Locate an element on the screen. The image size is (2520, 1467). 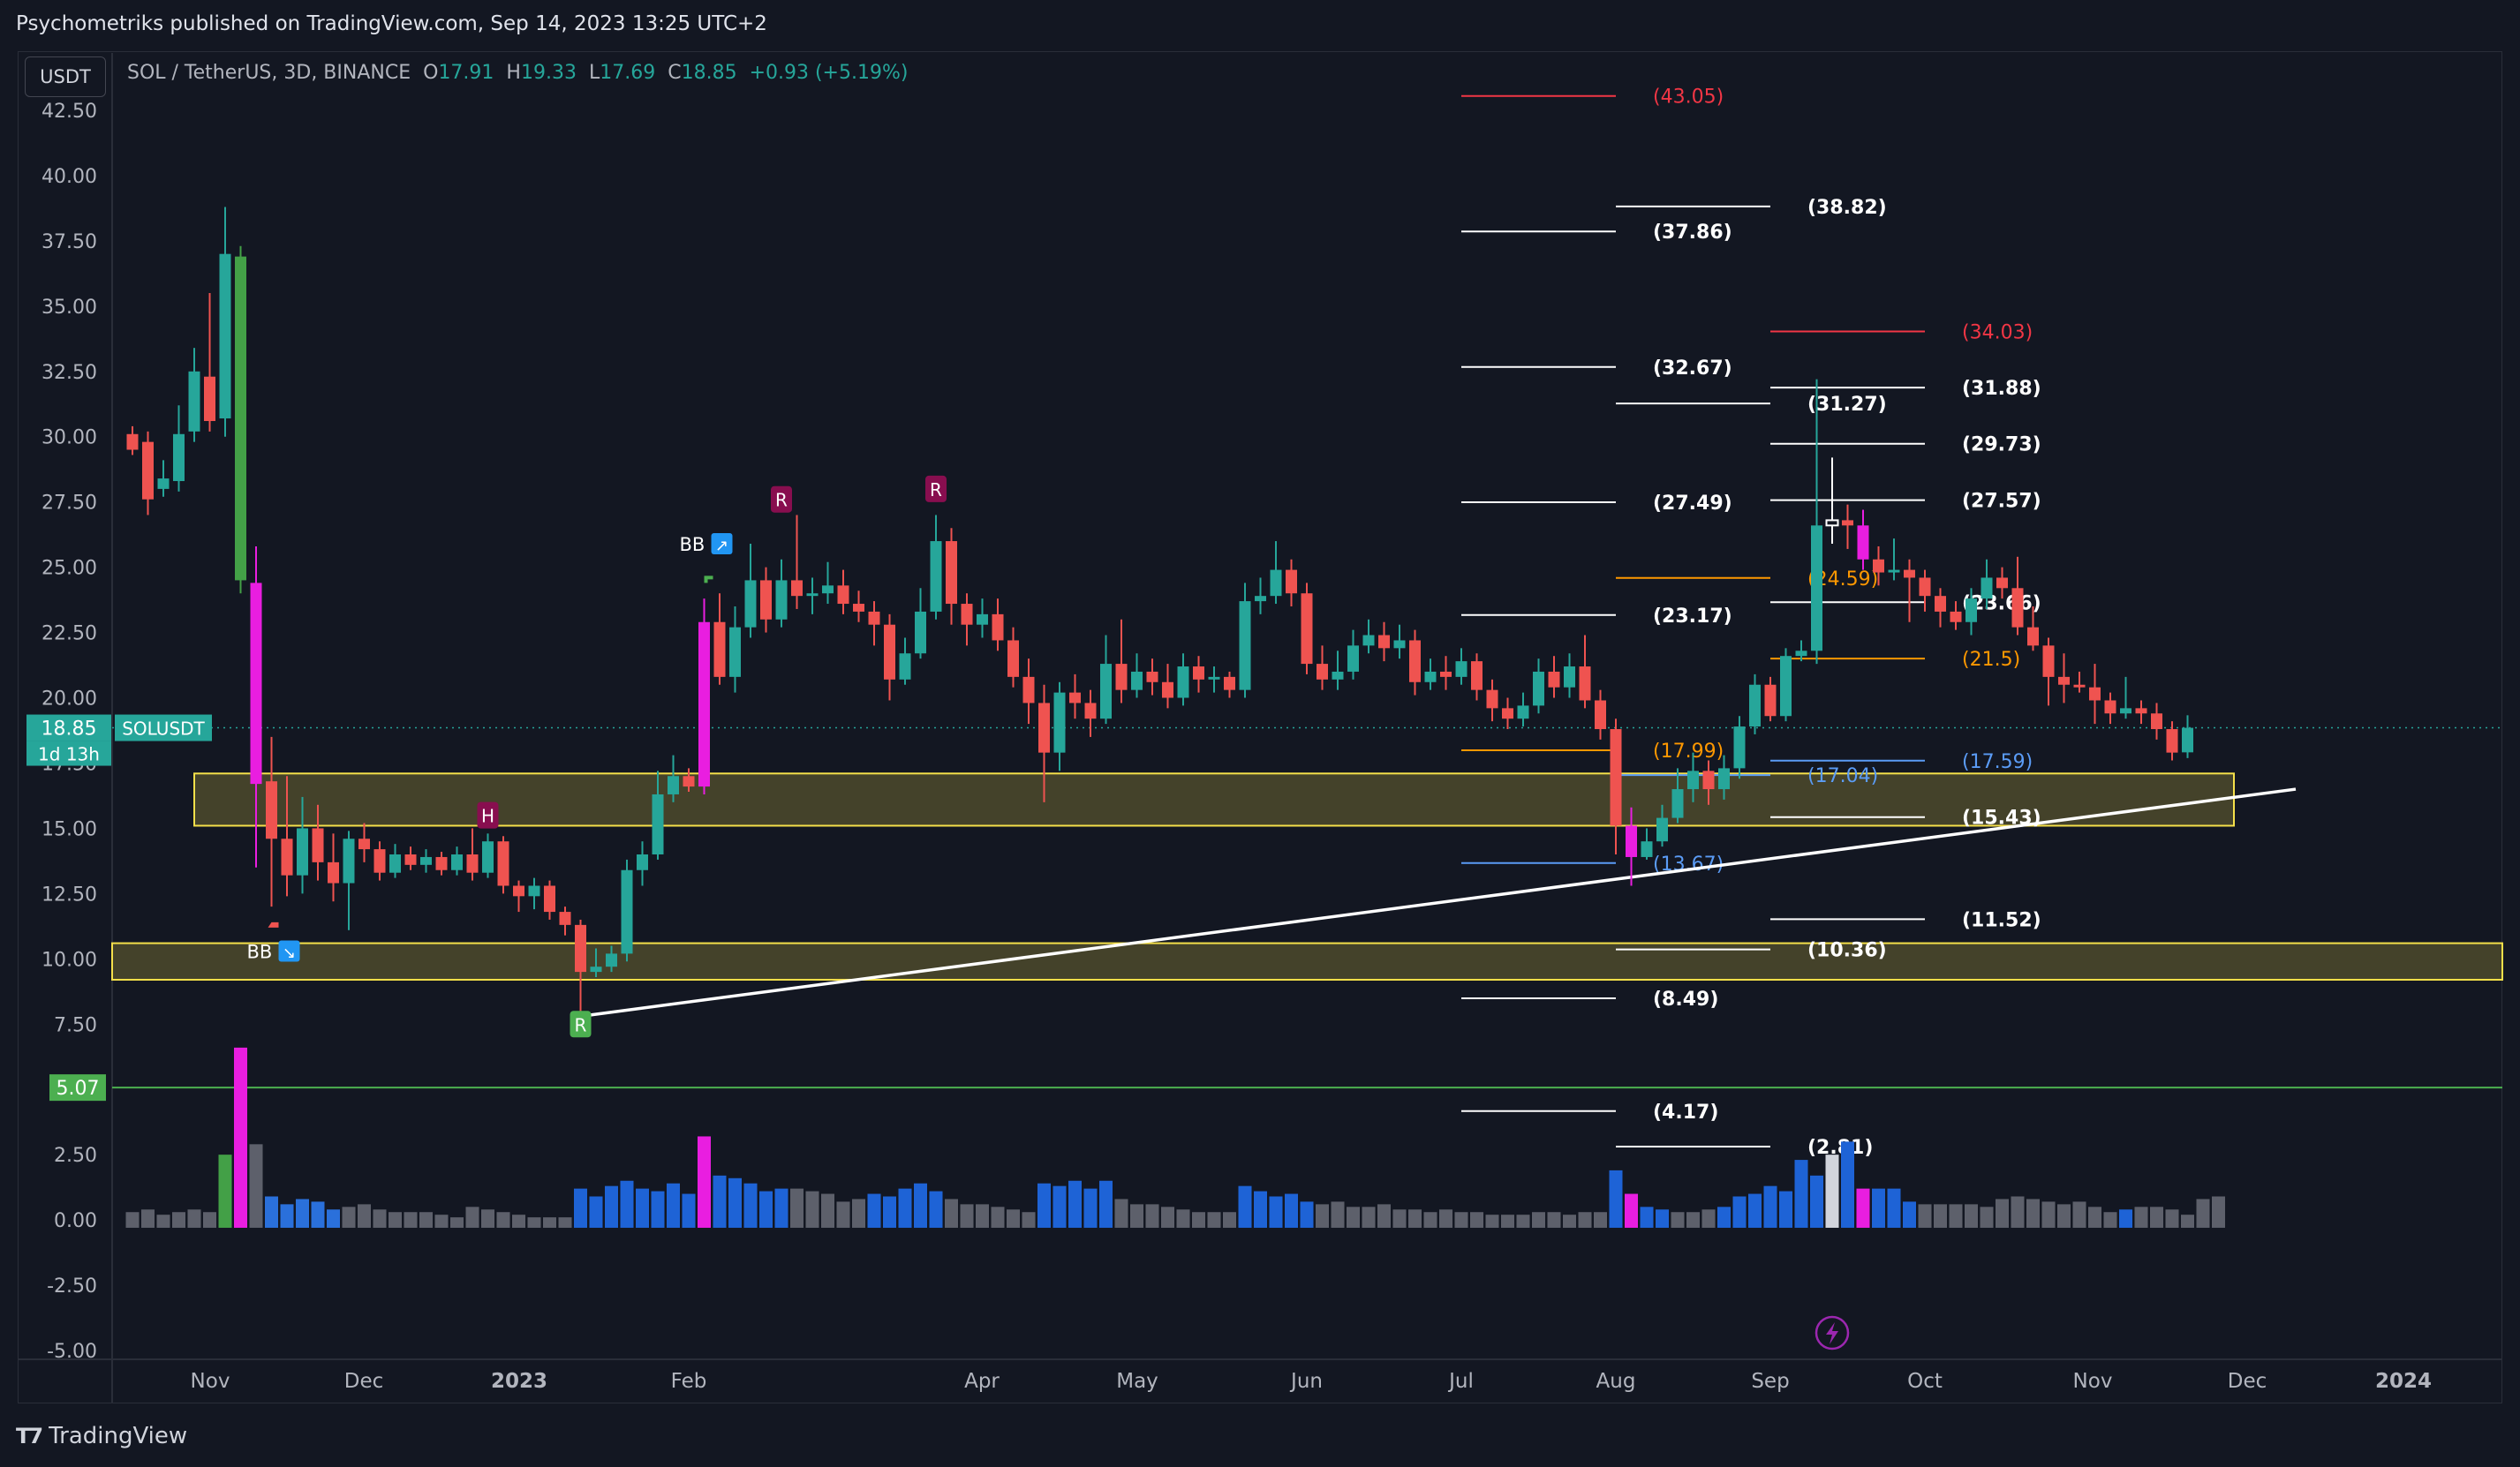
symbol-name: SOL / TetherUS, 3D, BINANCE is located at coordinates (269, 73).